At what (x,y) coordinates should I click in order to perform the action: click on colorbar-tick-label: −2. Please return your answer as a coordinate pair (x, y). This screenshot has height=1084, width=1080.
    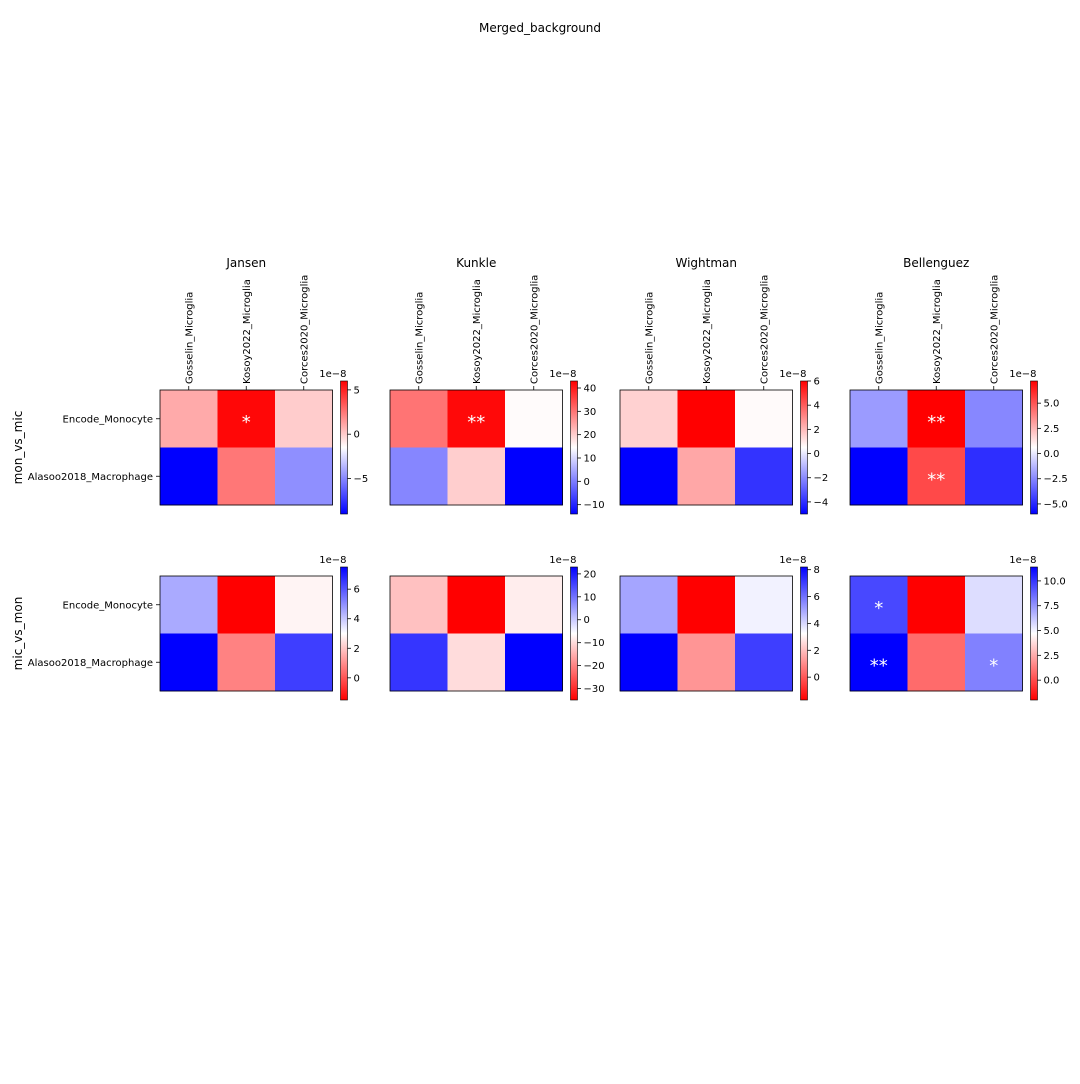
    Looking at the image, I should click on (821, 478).